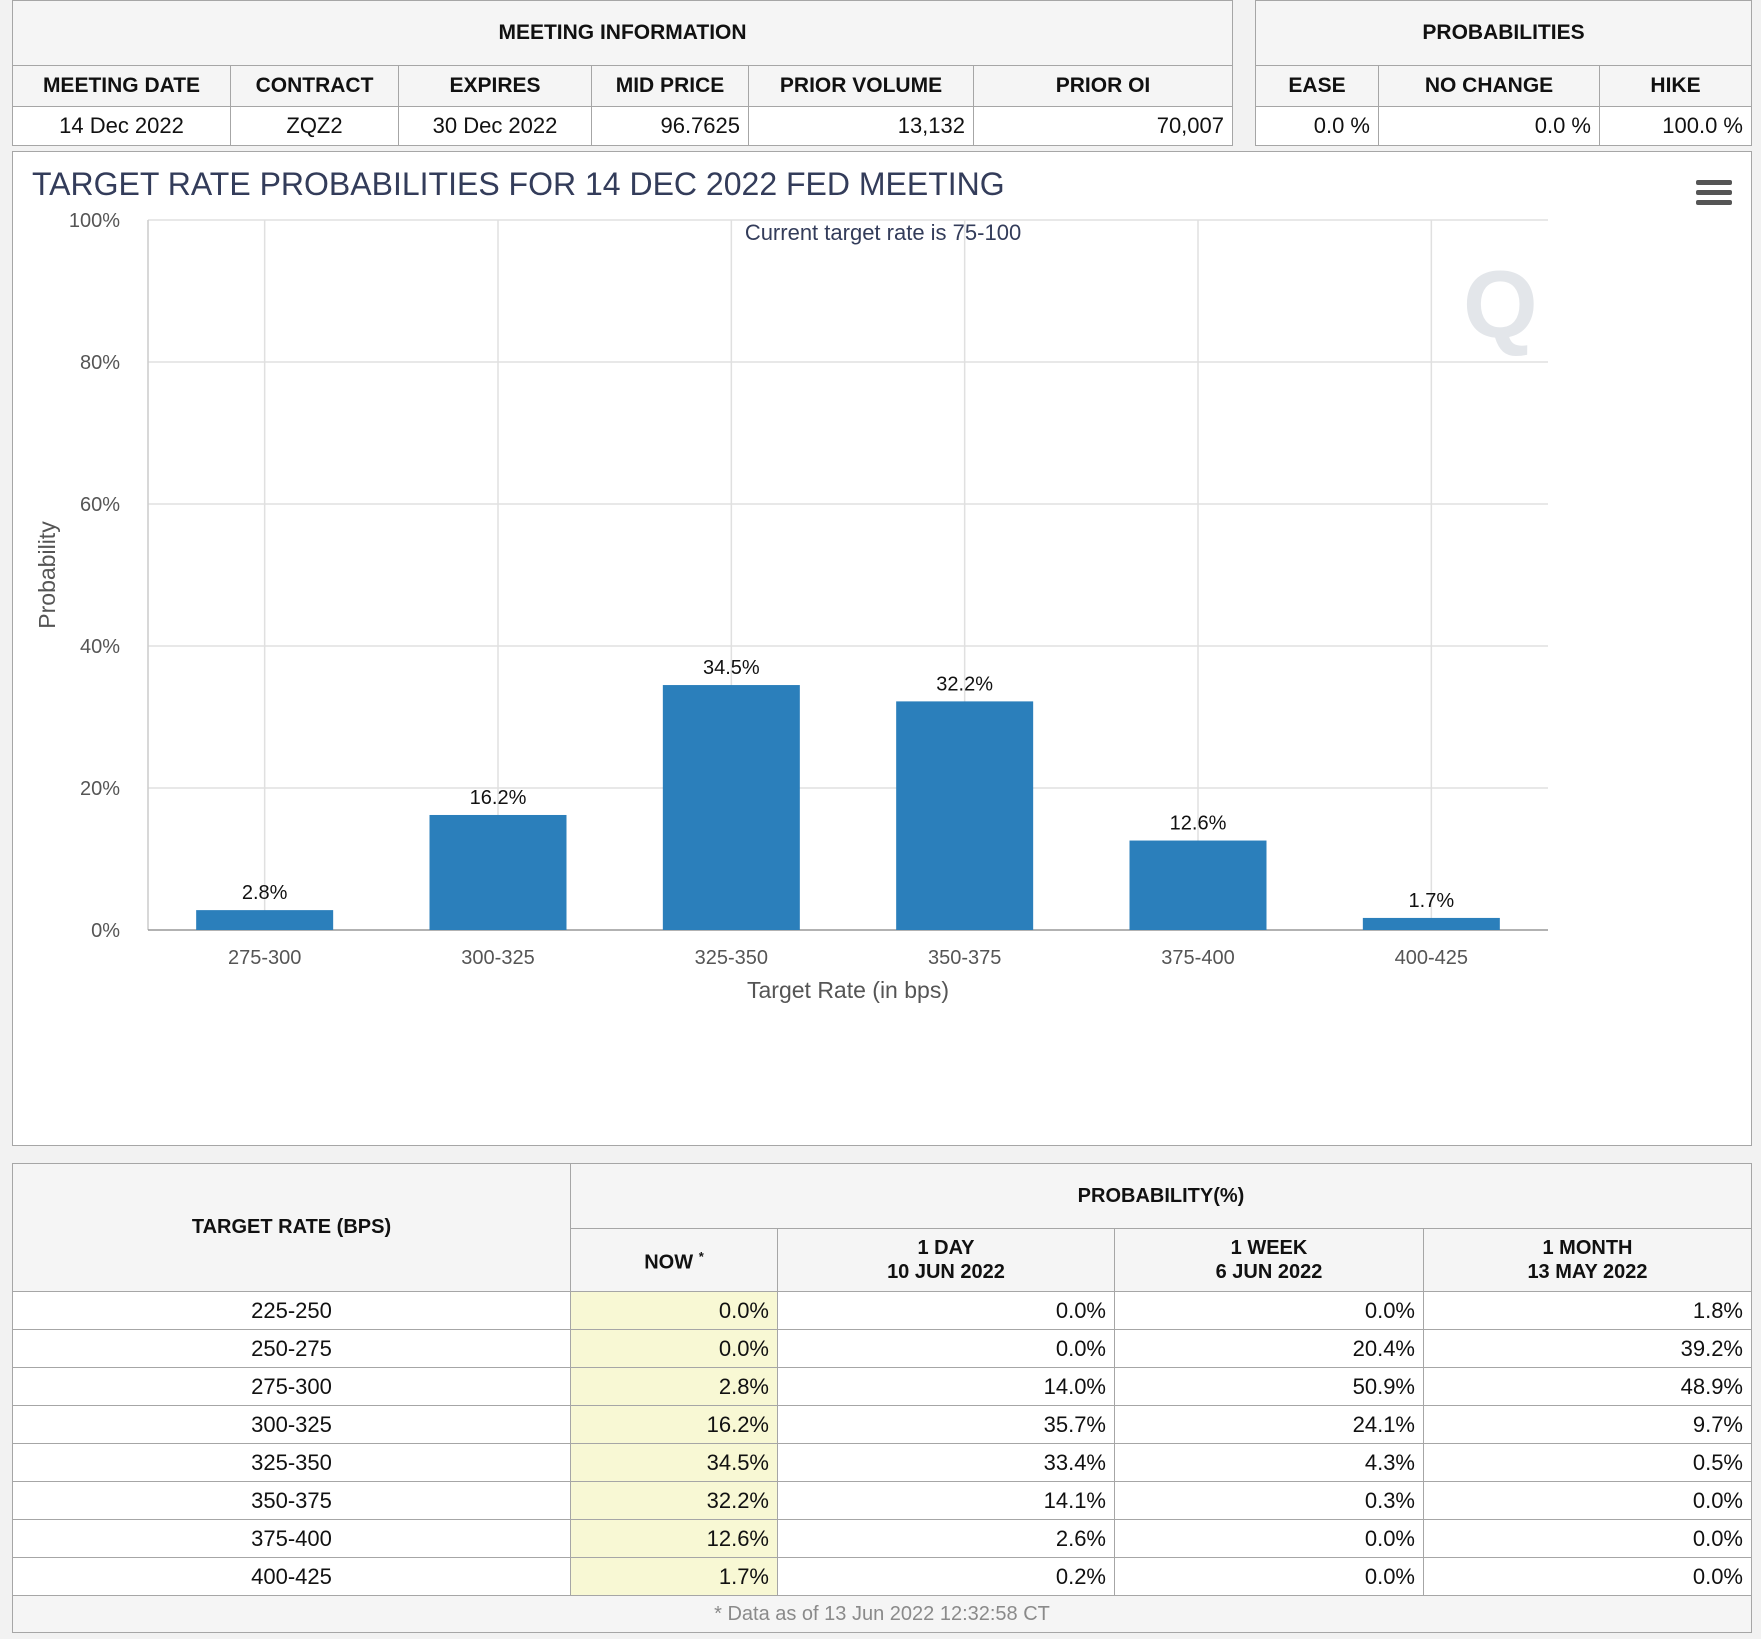 Image resolution: width=1761 pixels, height=1639 pixels. What do you see at coordinates (47, 575) in the screenshot?
I see `y-axis-title: Probability` at bounding box center [47, 575].